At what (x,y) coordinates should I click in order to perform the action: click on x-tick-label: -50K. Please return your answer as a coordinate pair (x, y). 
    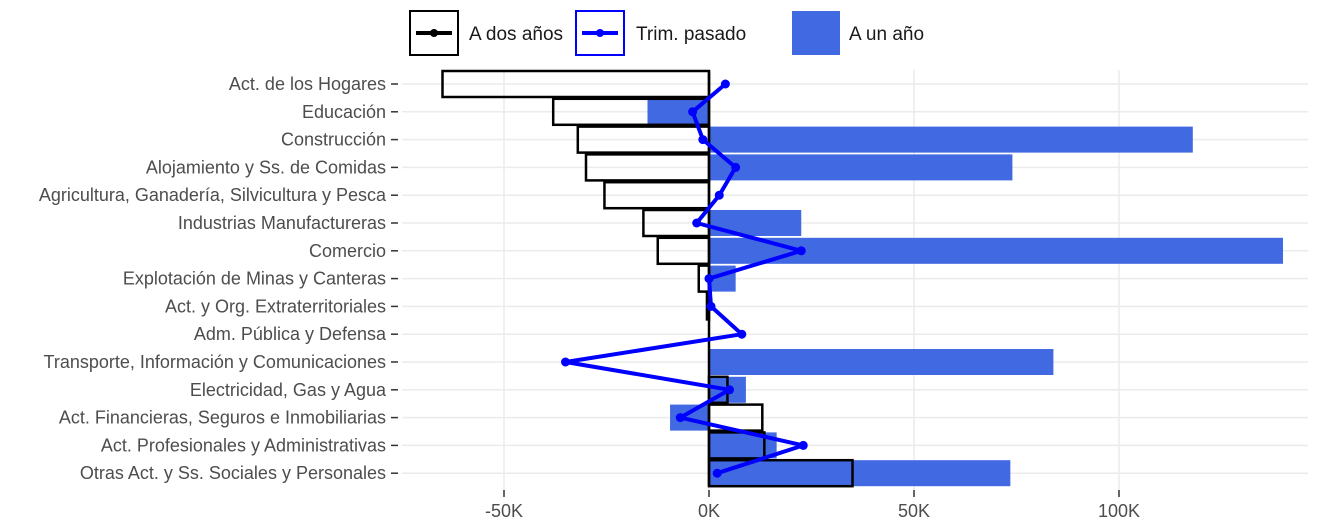
    Looking at the image, I should click on (504, 511).